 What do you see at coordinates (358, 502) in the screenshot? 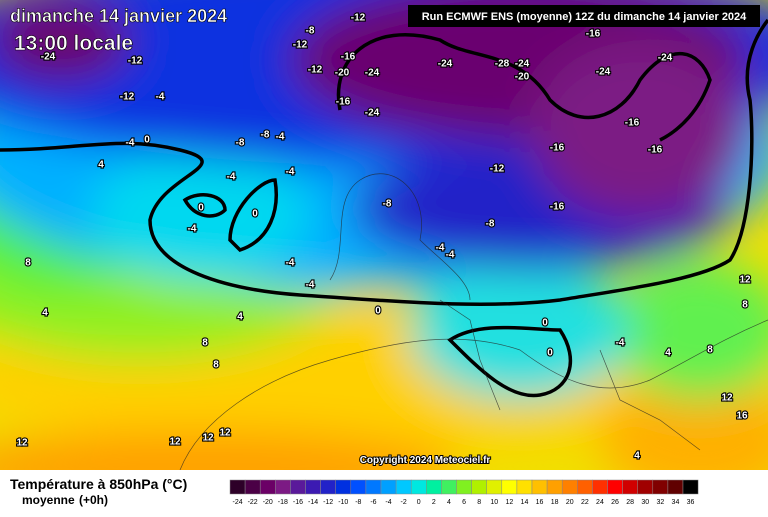
I see `legend-tick-label: -8` at bounding box center [358, 502].